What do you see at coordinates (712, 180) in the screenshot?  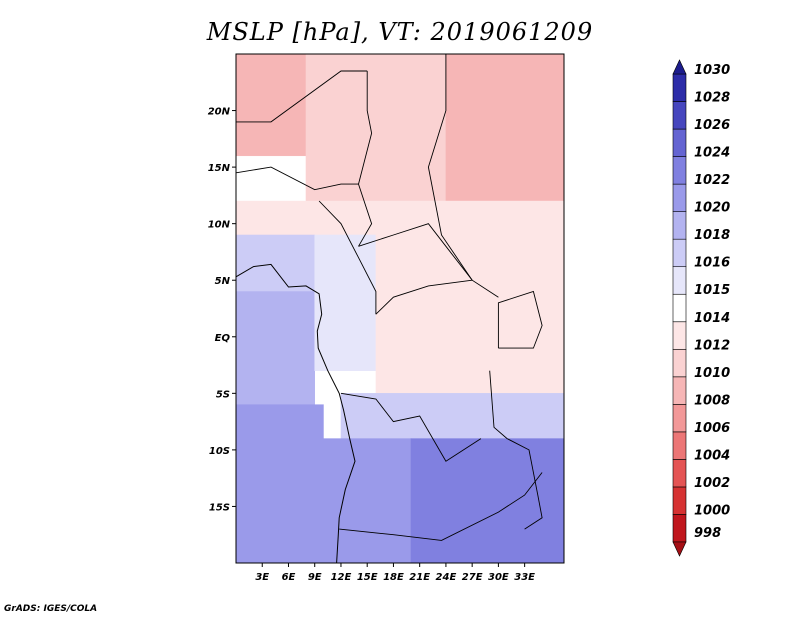 I see `colorbar-level-label: 1022` at bounding box center [712, 180].